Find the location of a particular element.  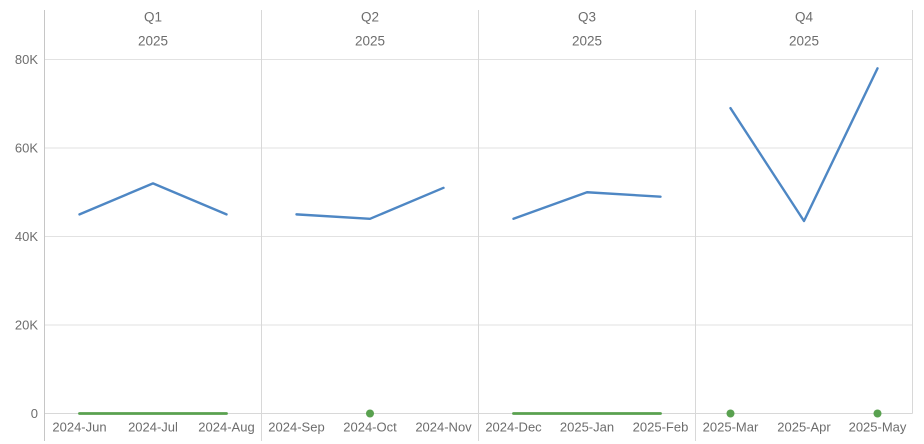

y-axis-tick-label: 40K is located at coordinates (26, 236).